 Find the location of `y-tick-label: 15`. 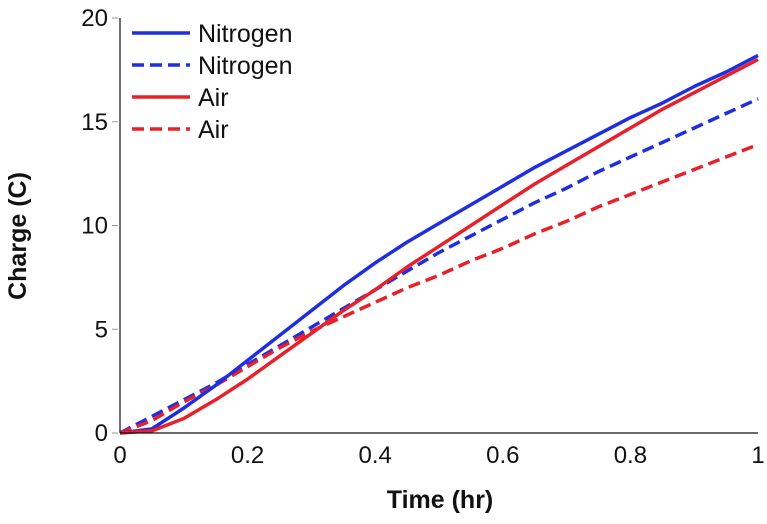

y-tick-label: 15 is located at coordinates (94, 122).